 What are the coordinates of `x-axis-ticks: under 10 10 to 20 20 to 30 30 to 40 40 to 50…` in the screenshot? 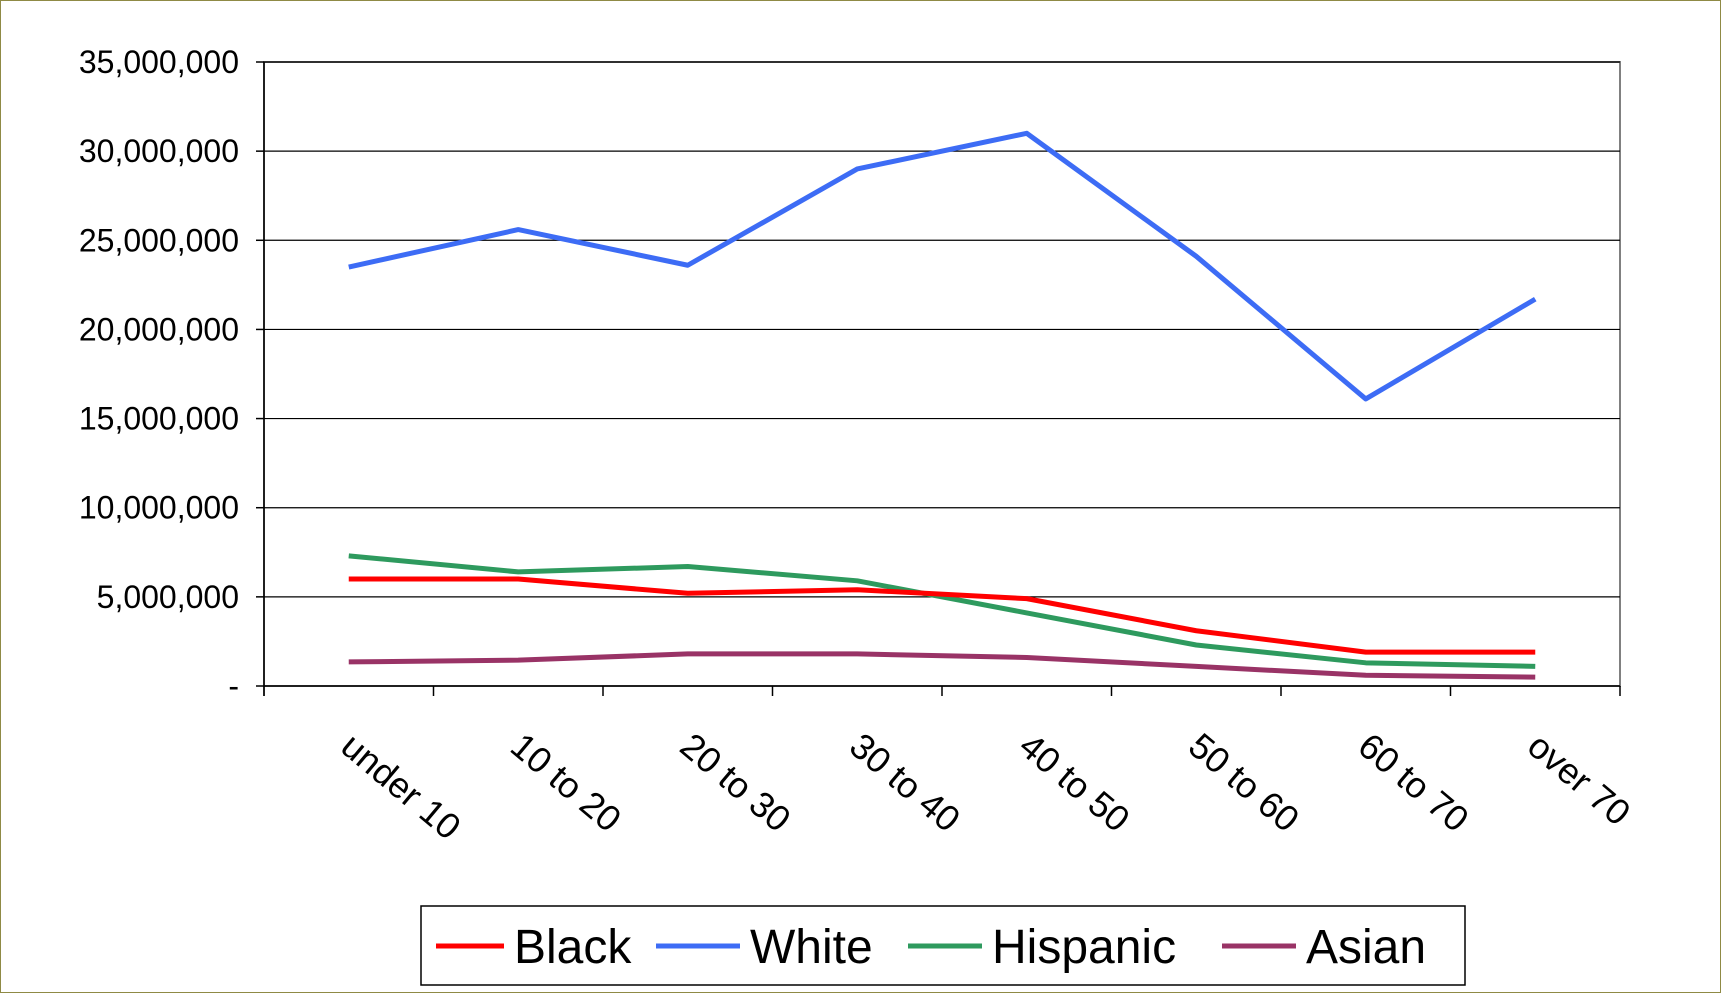 It's located at (950, 767).